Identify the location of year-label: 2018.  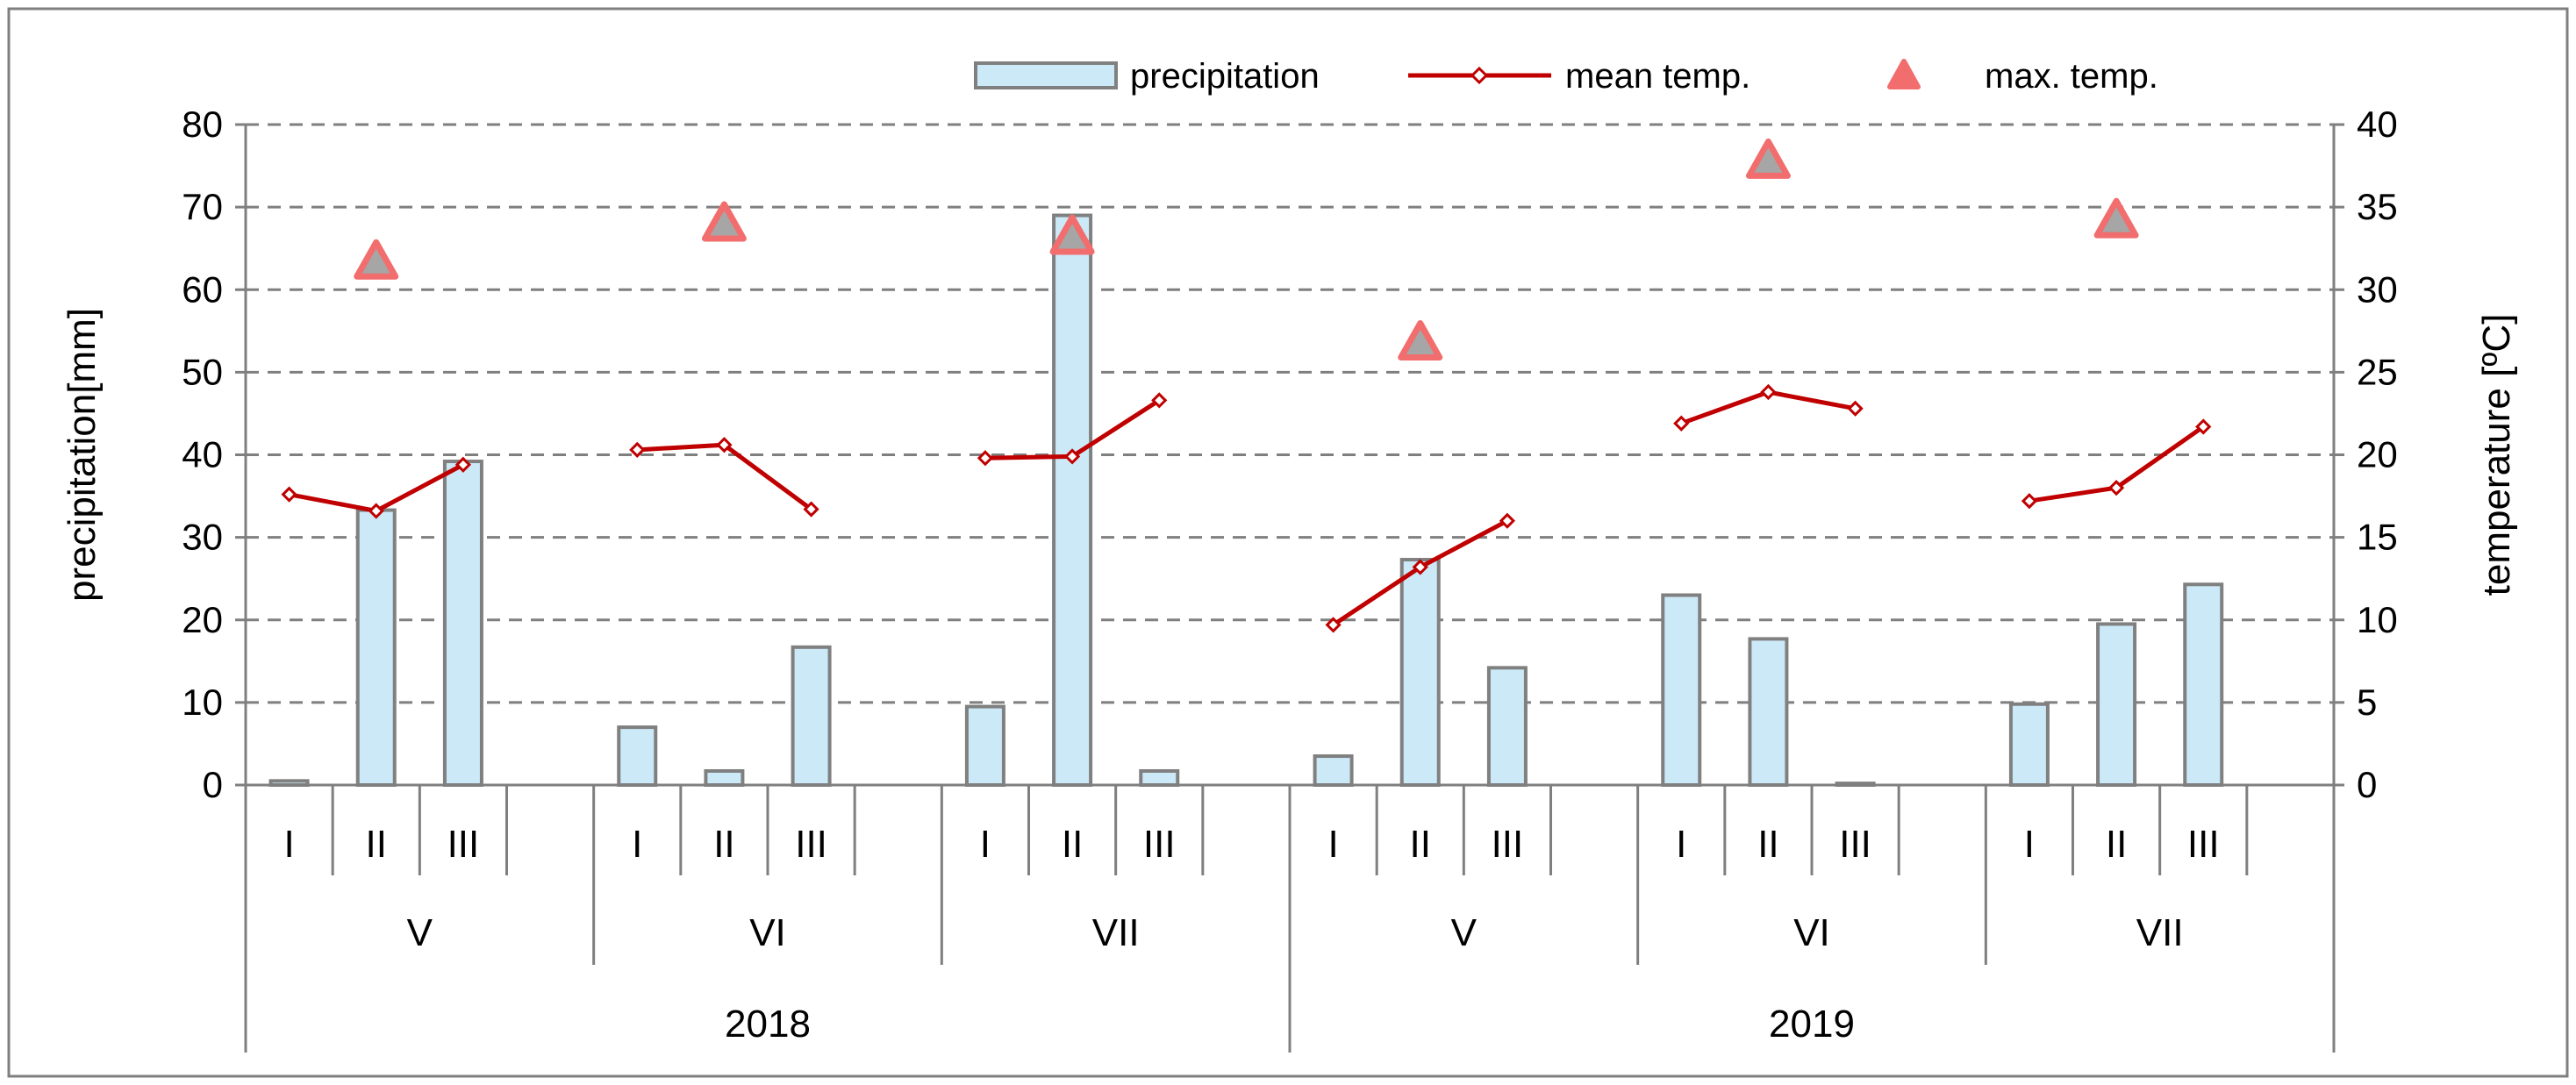
(768, 1025).